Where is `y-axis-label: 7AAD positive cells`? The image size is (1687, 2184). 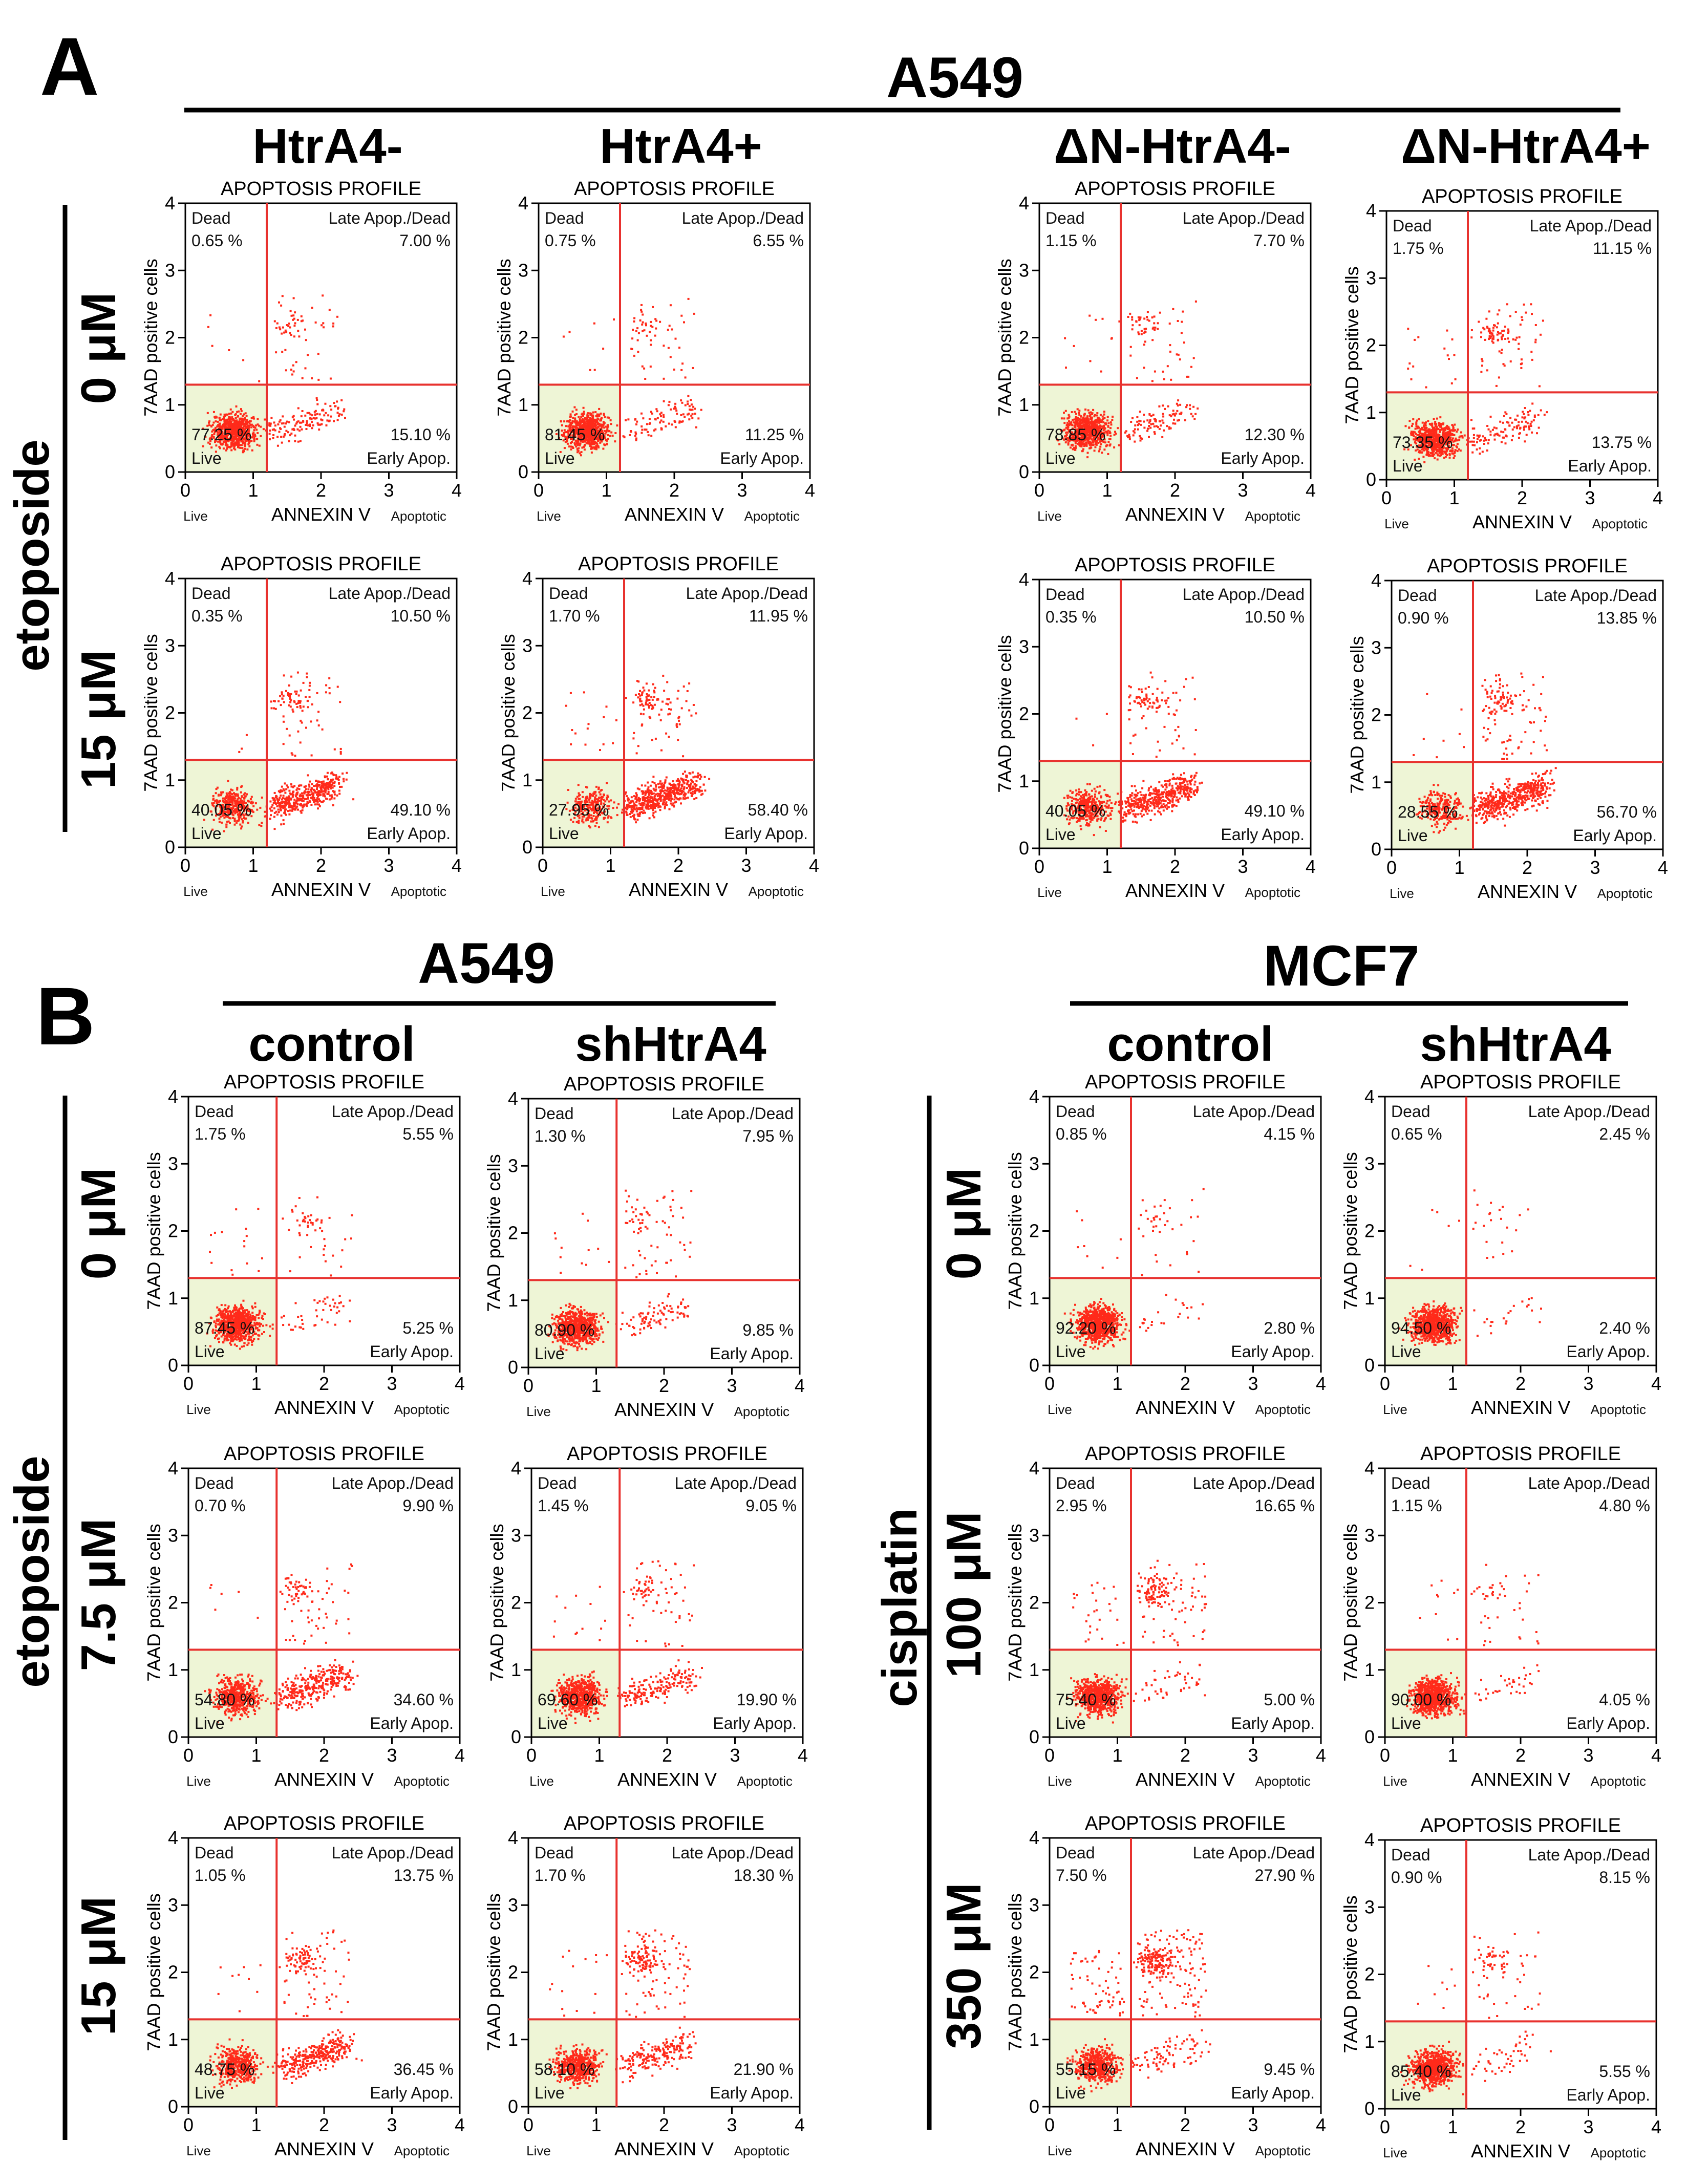 y-axis-label: 7AAD positive cells is located at coordinates (150, 712).